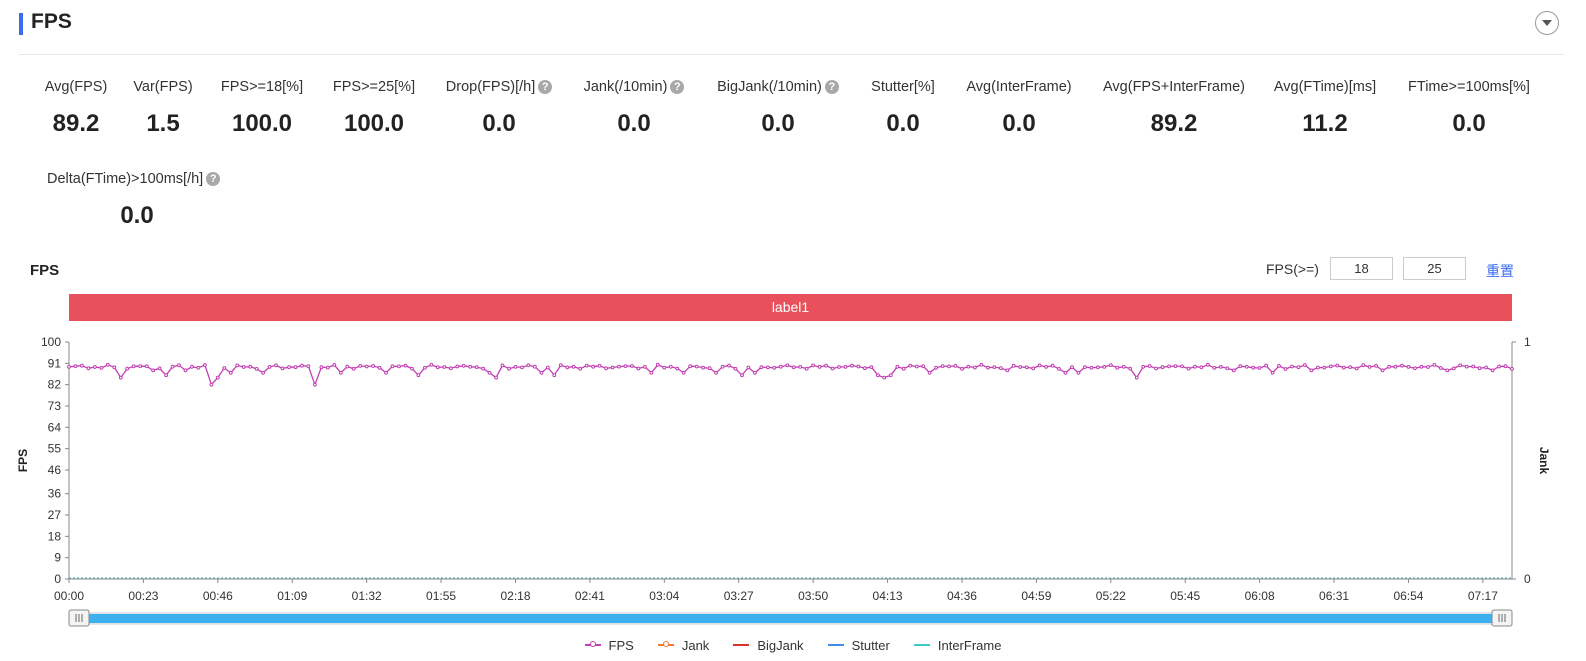 Image resolution: width=1586 pixels, height=661 pixels. What do you see at coordinates (768, 645) in the screenshot?
I see `legend-item-bigjank: BigJank` at bounding box center [768, 645].